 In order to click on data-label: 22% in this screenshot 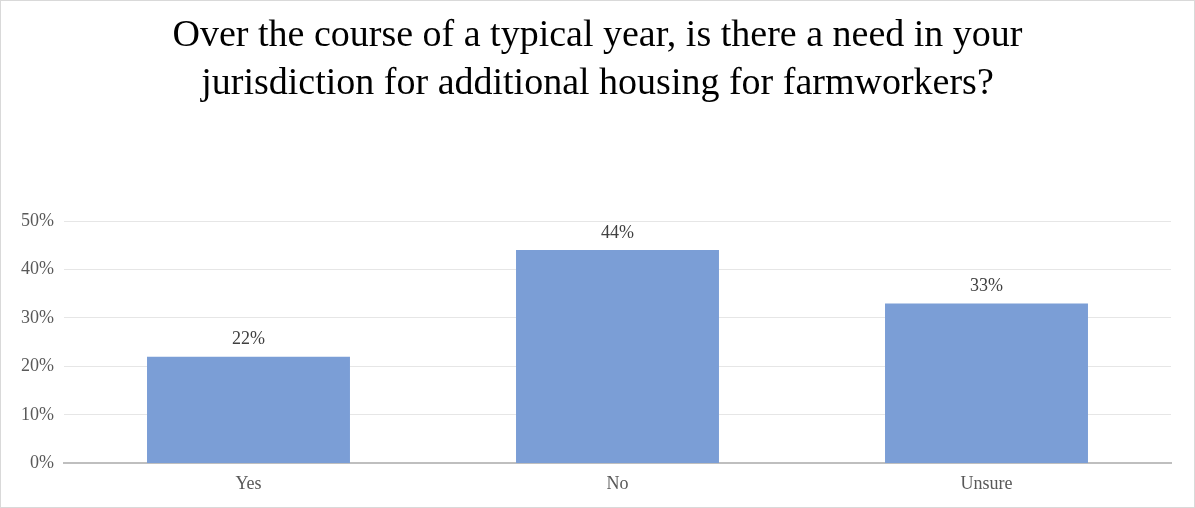, I will do `click(248, 338)`.